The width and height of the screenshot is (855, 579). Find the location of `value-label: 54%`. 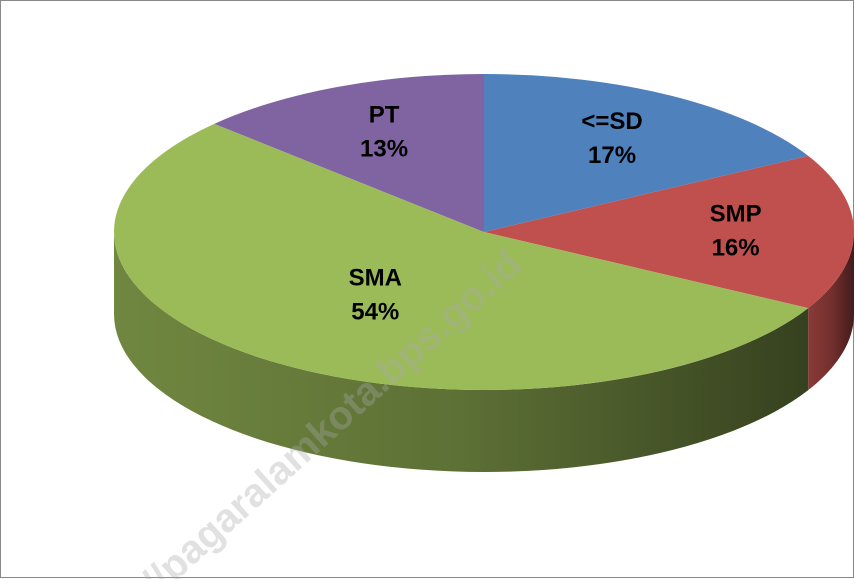

value-label: 54% is located at coordinates (375, 311).